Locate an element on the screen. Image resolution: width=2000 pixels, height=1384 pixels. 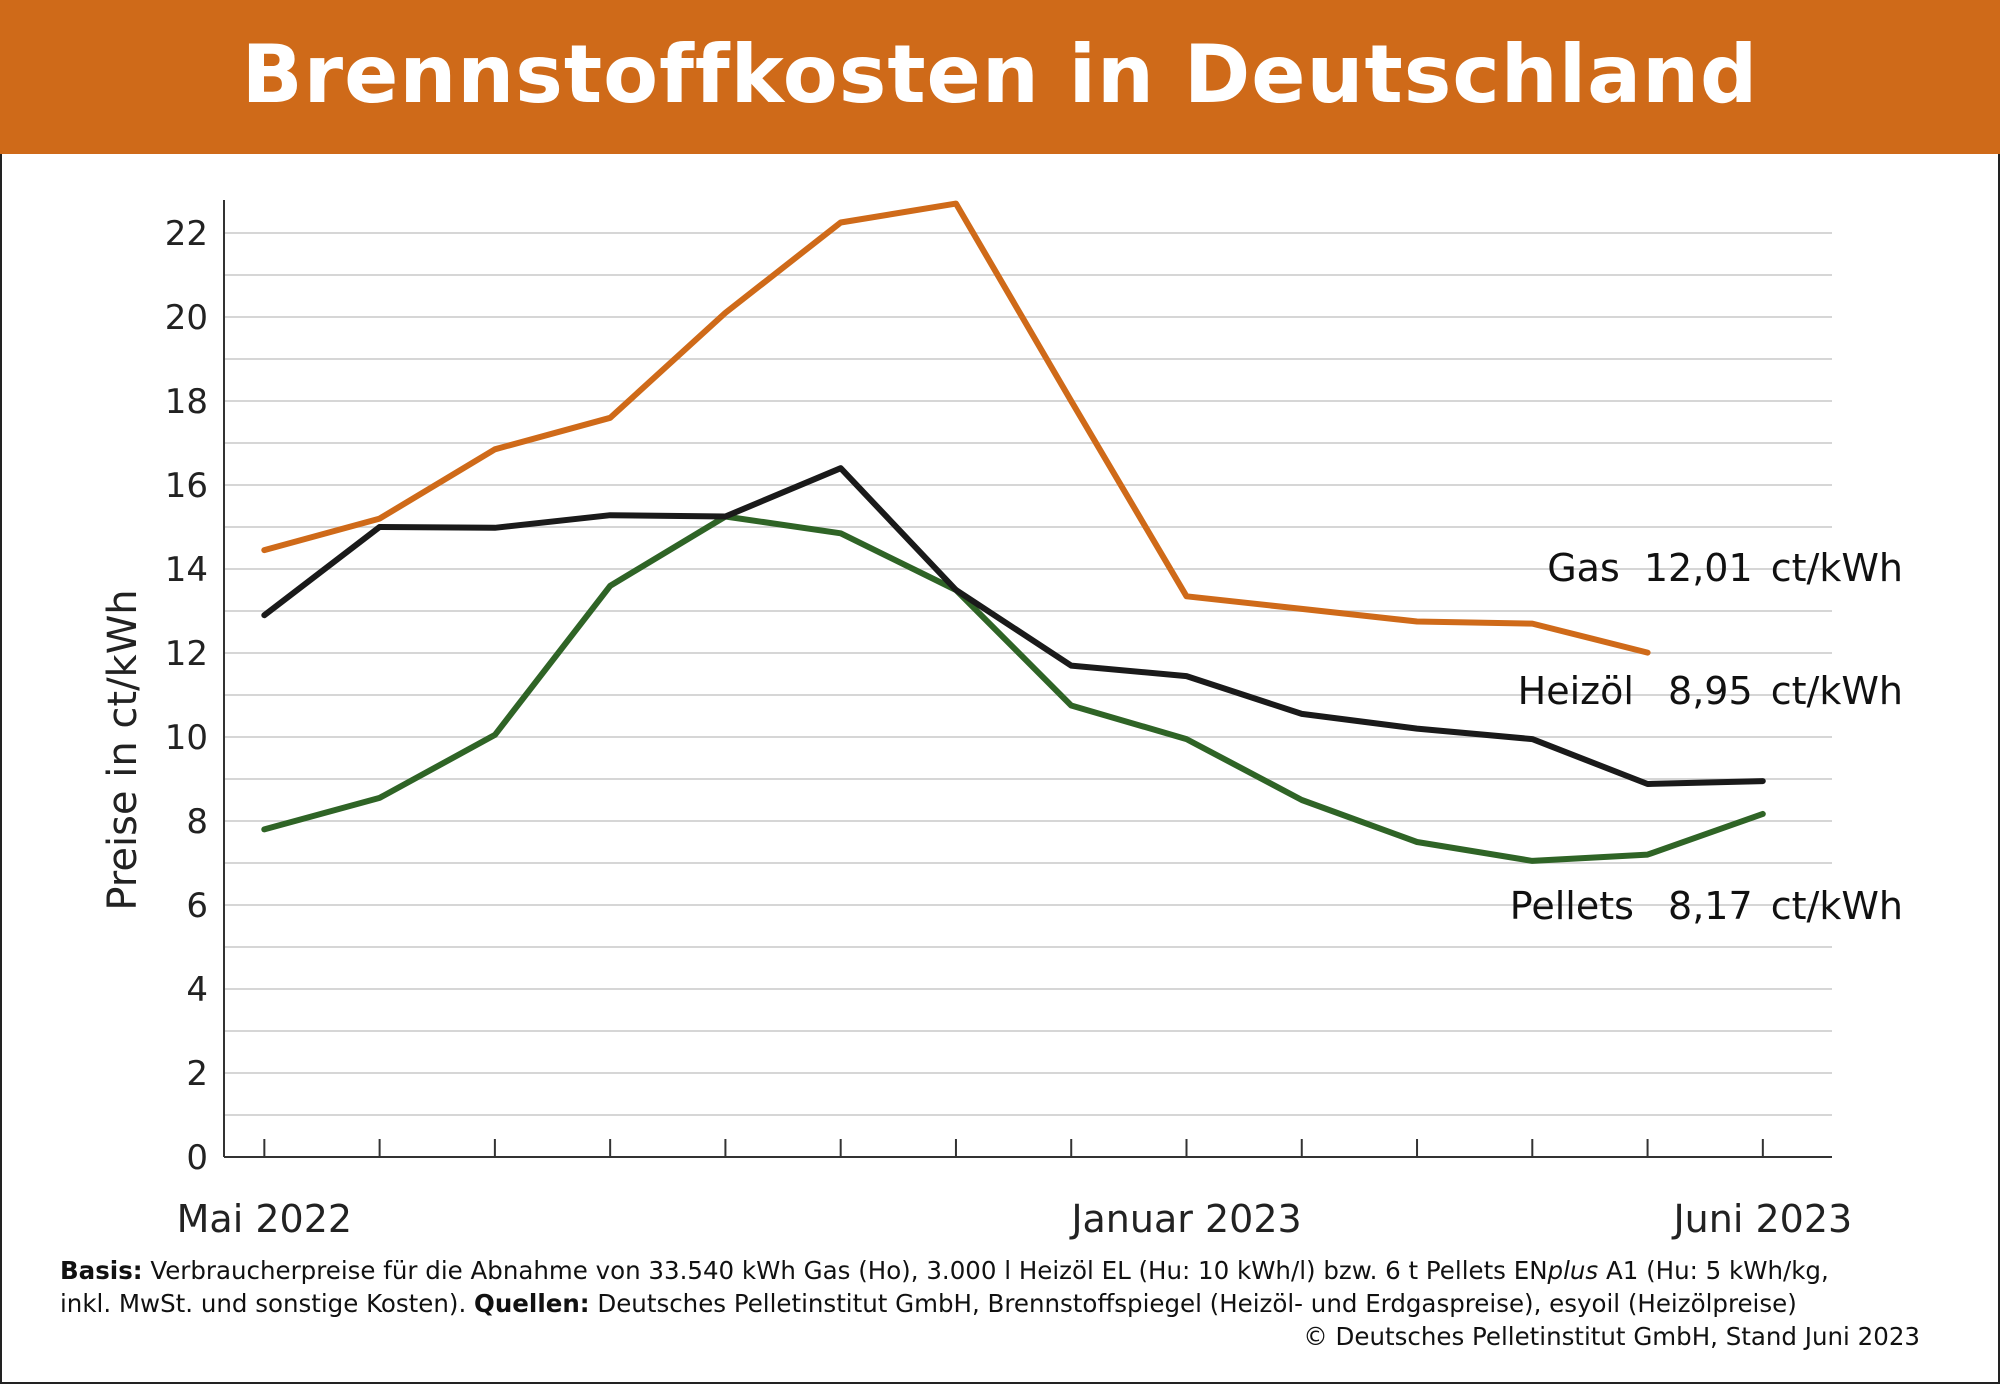
y-tick-label: 22 is located at coordinates (186, 234).